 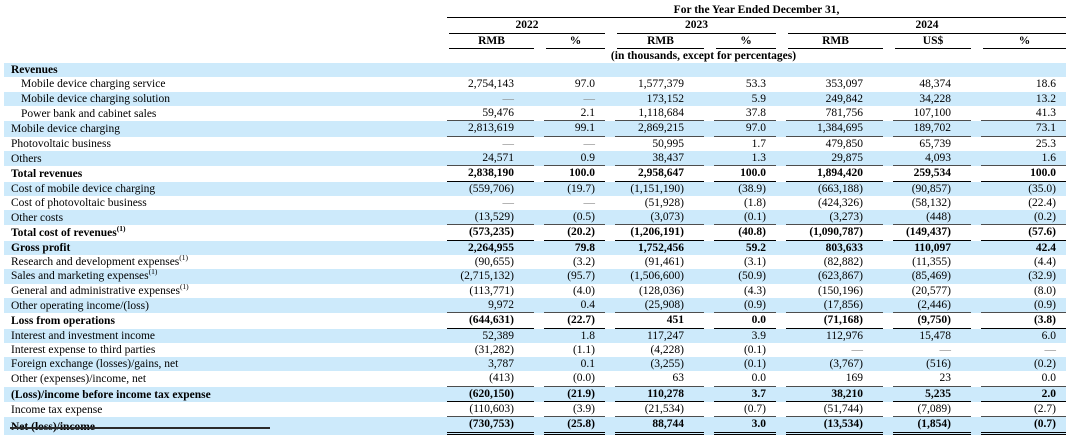 What do you see at coordinates (574, 233) in the screenshot?
I see `cell-value: (20.2)` at bounding box center [574, 233].